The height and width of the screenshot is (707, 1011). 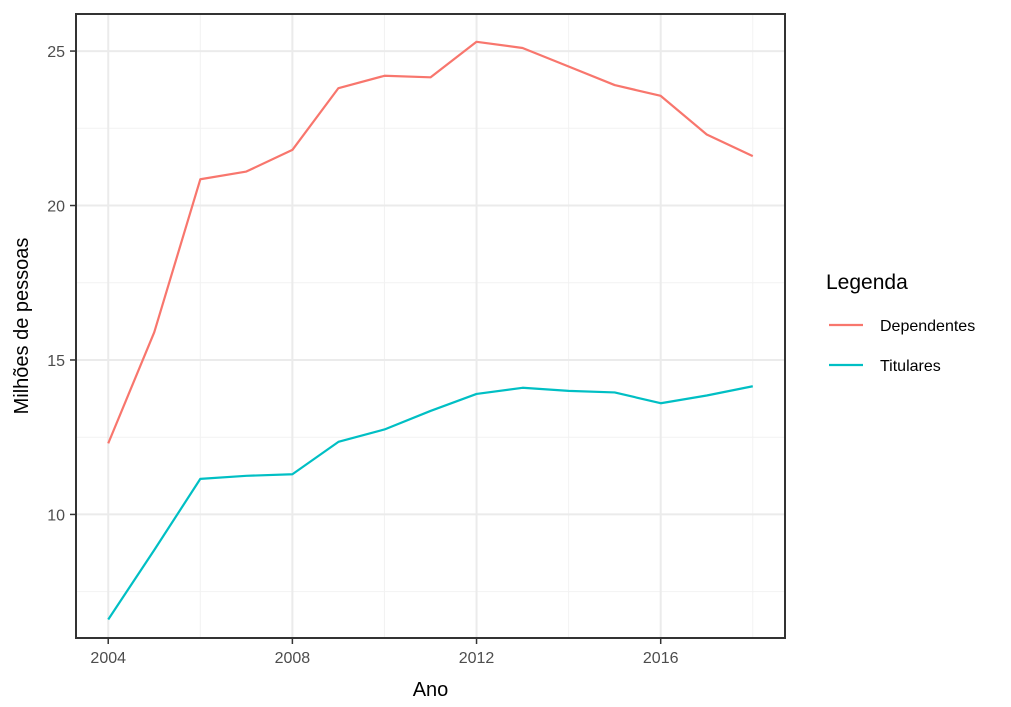 What do you see at coordinates (108, 658) in the screenshot?
I see `x-tick-label: 2004` at bounding box center [108, 658].